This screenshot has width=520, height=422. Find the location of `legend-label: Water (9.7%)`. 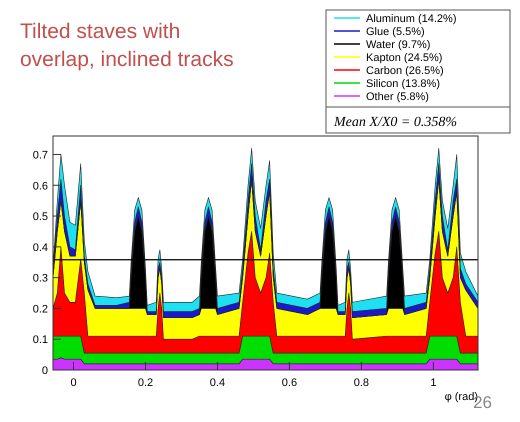

legend-label: Water (9.7%) is located at coordinates (398, 45).